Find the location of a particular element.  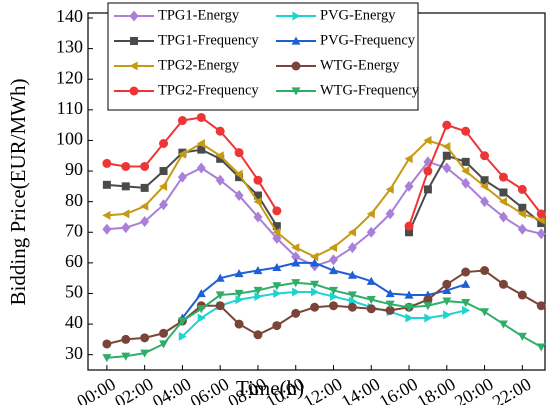

x-tick-label: 00:00 is located at coordinates (96, 389).